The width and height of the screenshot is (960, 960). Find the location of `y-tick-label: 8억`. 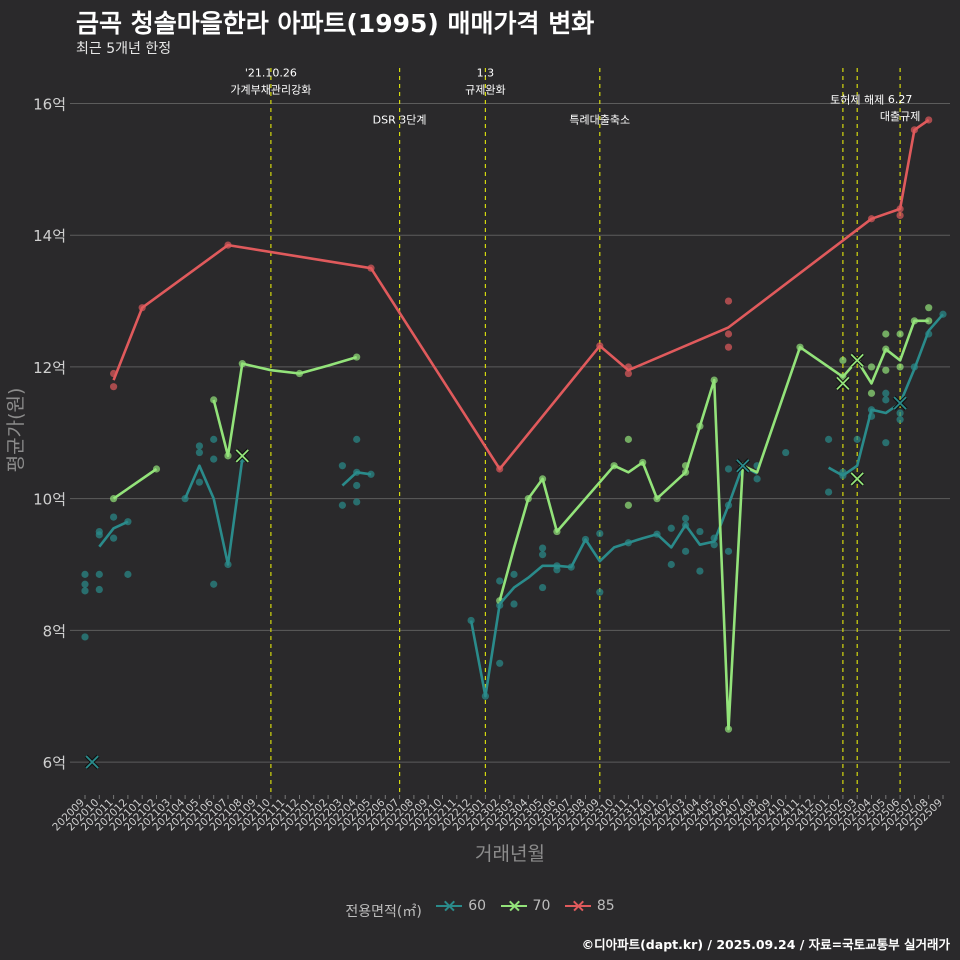

y-tick-label: 8억 is located at coordinates (54, 631).